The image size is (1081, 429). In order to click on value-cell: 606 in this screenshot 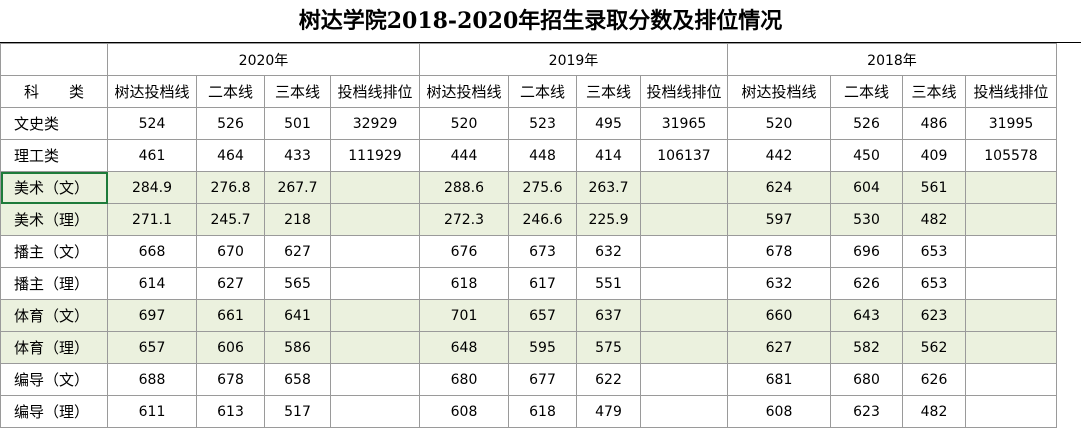, I will do `click(230, 347)`.